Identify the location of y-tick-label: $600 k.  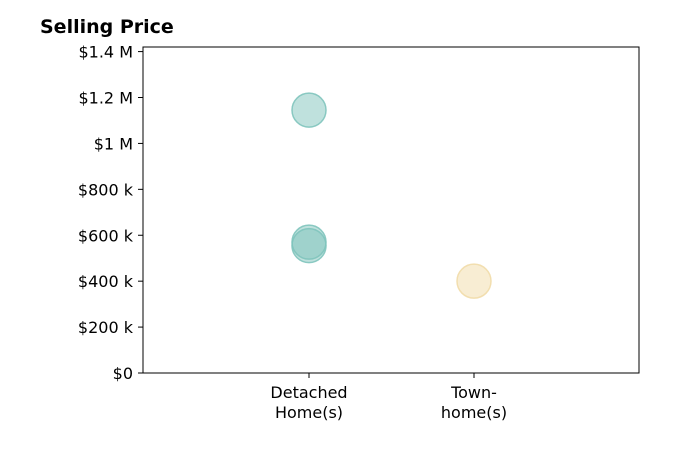
(106, 235).